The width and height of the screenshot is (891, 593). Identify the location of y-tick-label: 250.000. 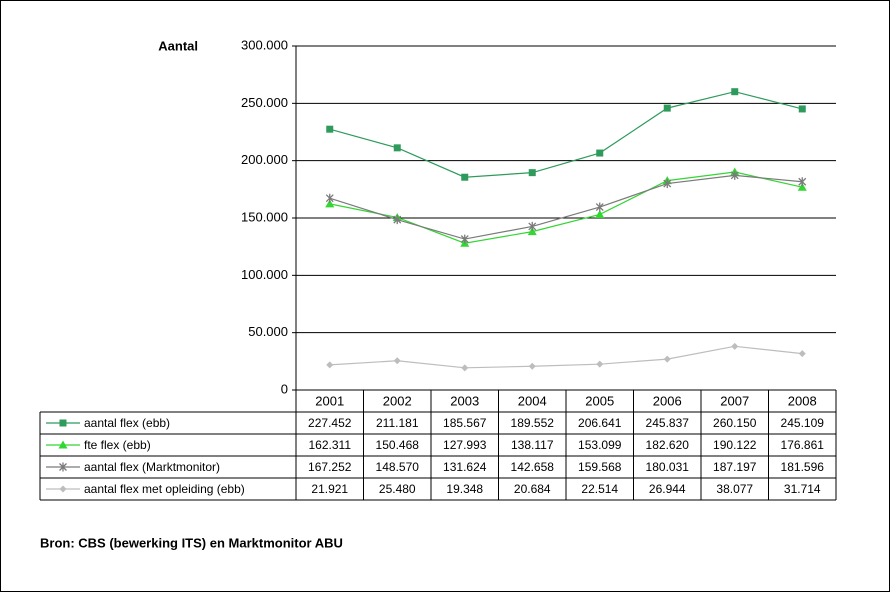
(264, 102).